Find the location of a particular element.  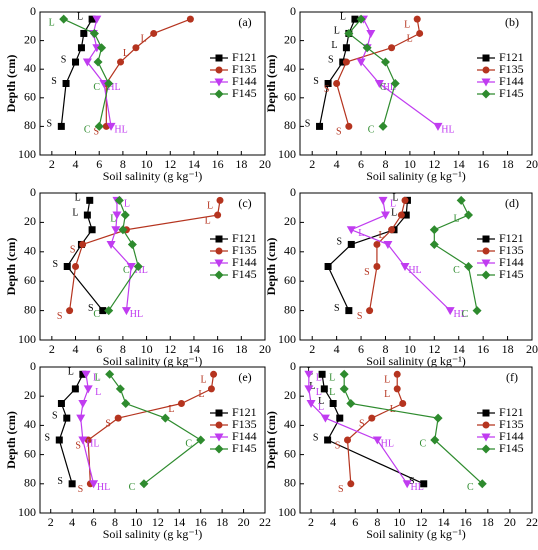

x-tick-label: 18 is located at coordinates (508, 349).